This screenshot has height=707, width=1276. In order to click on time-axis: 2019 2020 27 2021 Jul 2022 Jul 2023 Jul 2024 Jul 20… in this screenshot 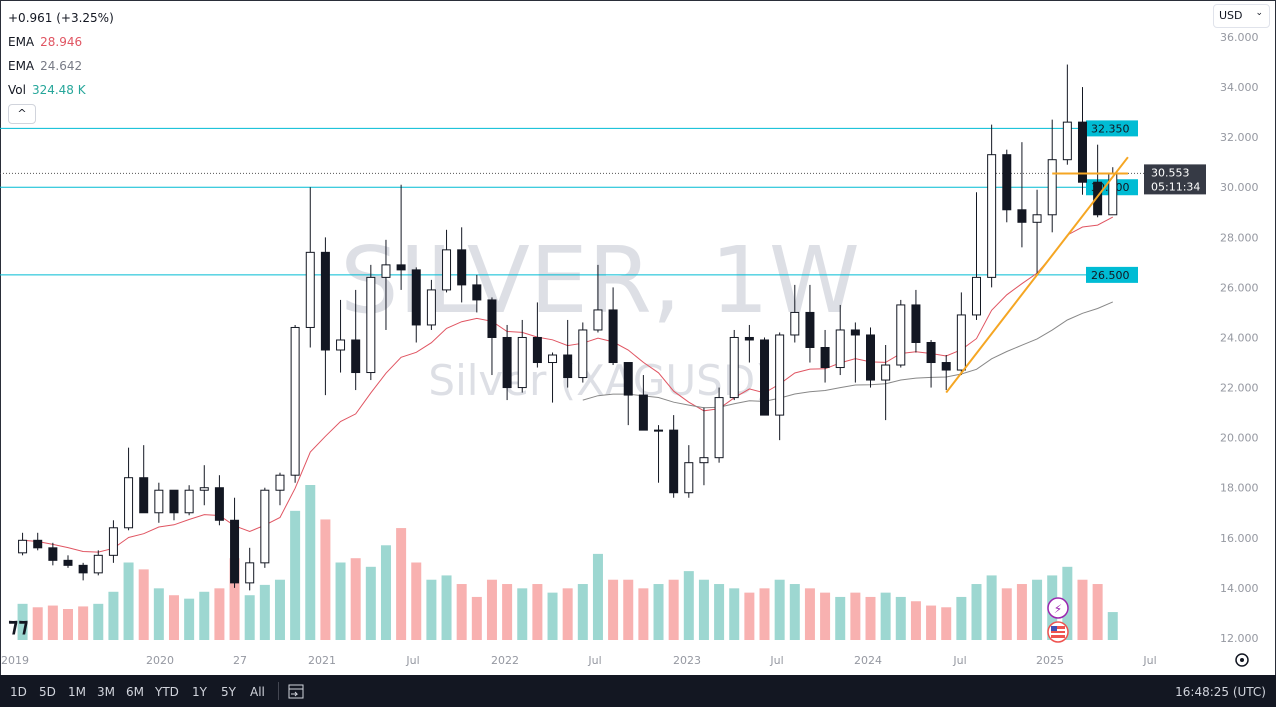, I will do `click(579, 660)`.